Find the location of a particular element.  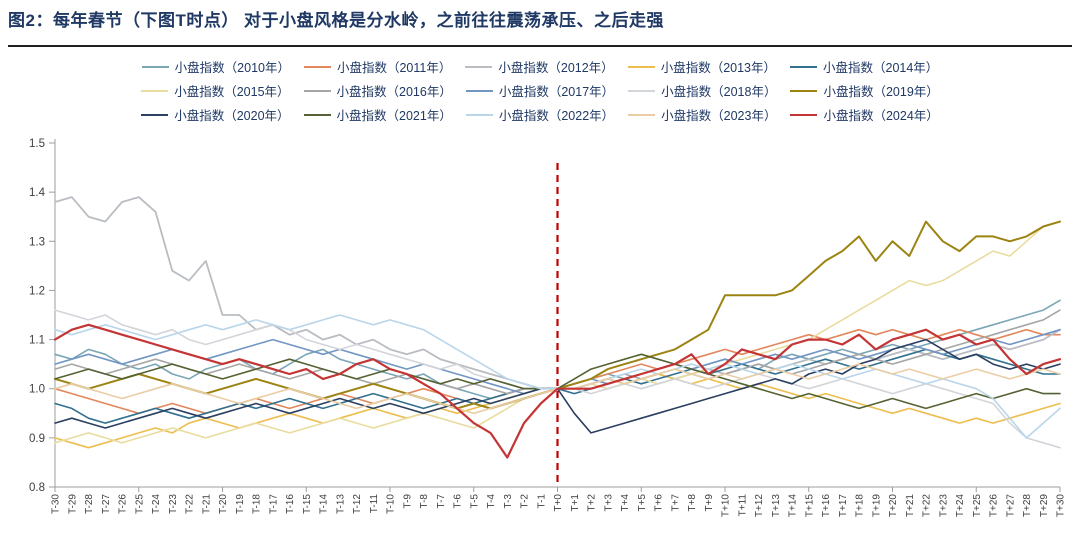

x-tick-label: T-25 is located at coordinates (139, 504).